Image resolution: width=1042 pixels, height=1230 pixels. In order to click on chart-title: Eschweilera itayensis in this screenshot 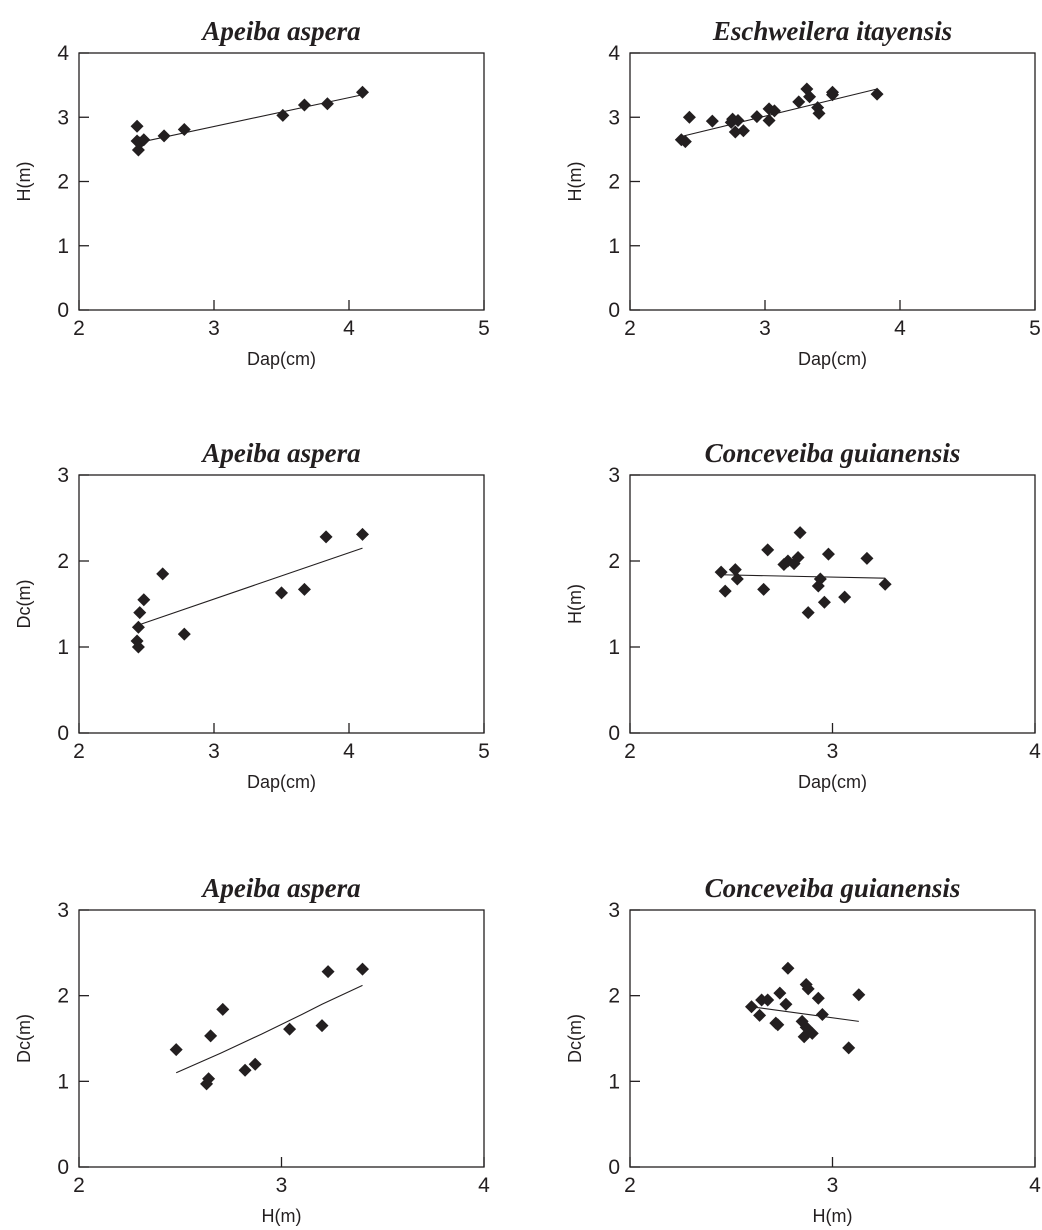, I will do `click(832, 31)`.